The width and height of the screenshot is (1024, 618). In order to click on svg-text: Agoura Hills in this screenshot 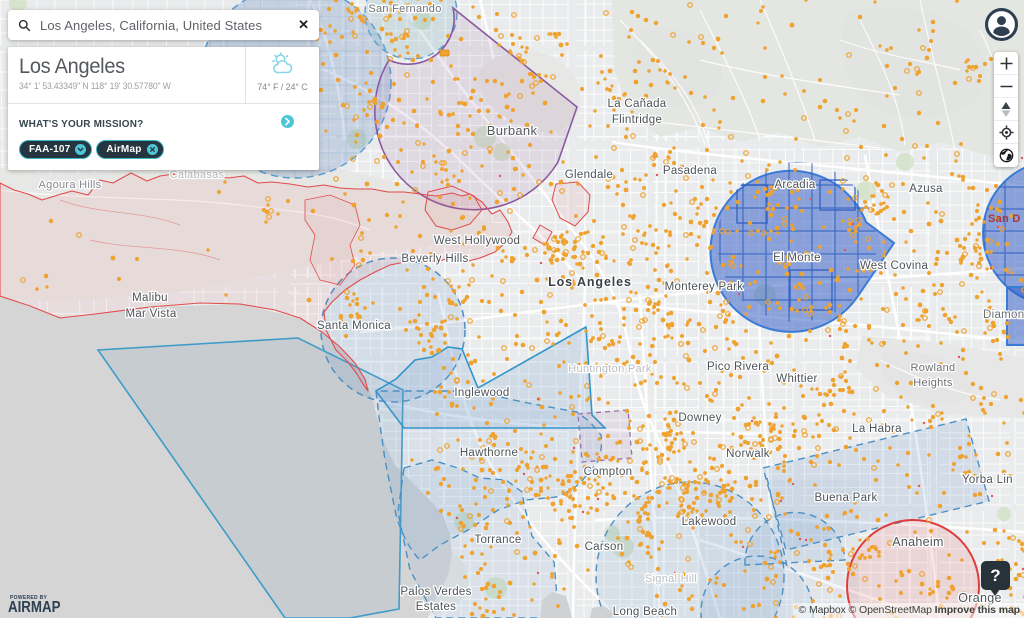, I will do `click(70, 185)`.